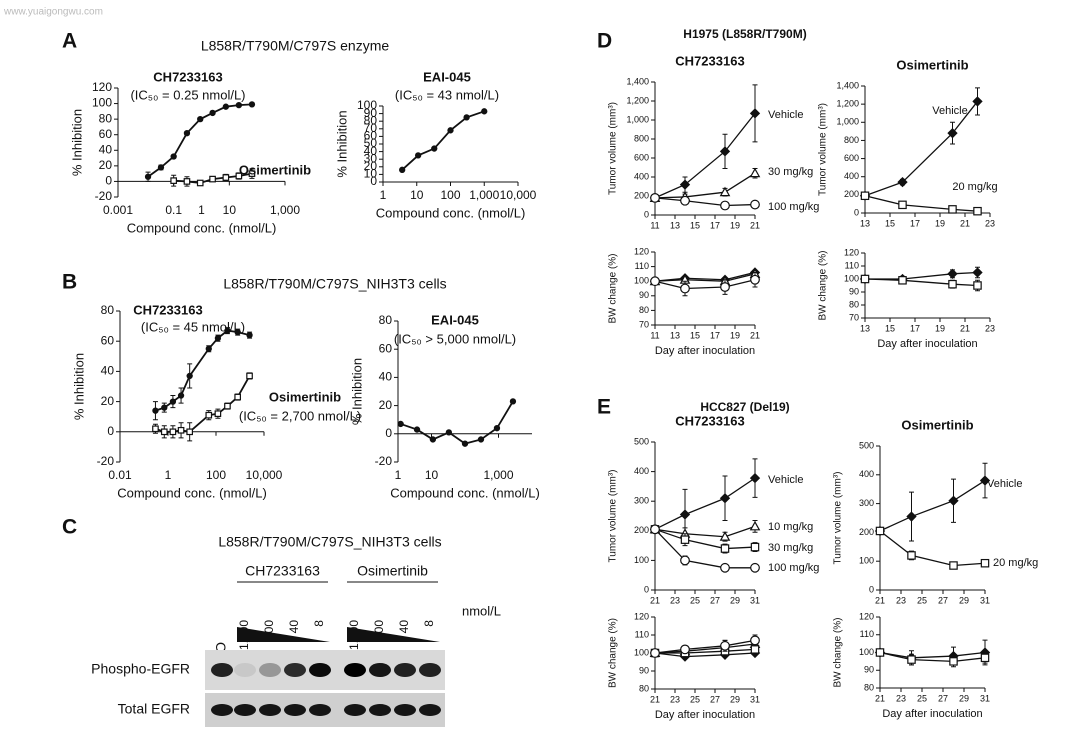  Describe the element at coordinates (285, 210) in the screenshot. I see `x-tick-label: 1,000` at that location.